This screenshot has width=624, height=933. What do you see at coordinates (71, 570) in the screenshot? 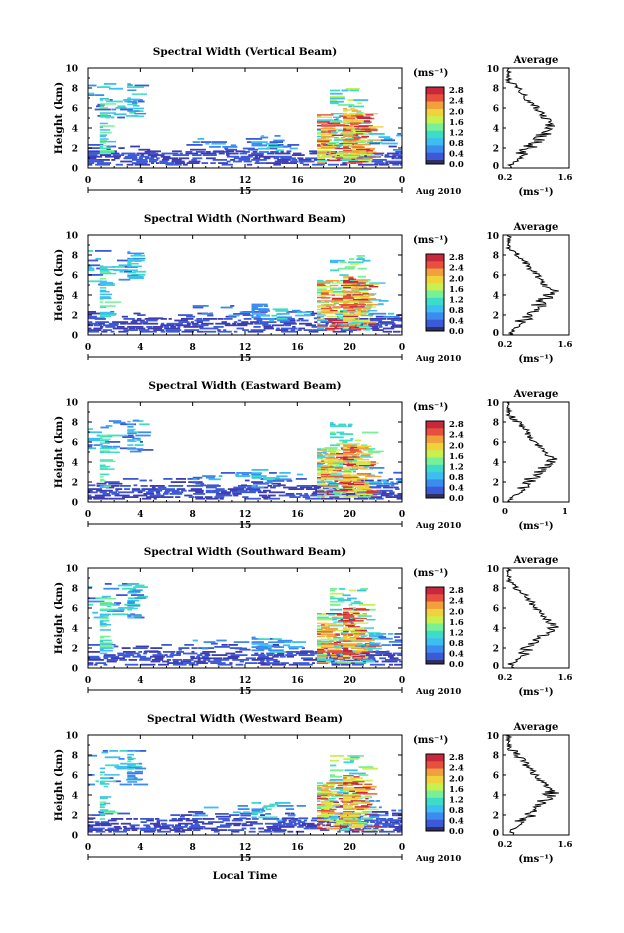
I see `y-tick-label: 10` at bounding box center [71, 570].